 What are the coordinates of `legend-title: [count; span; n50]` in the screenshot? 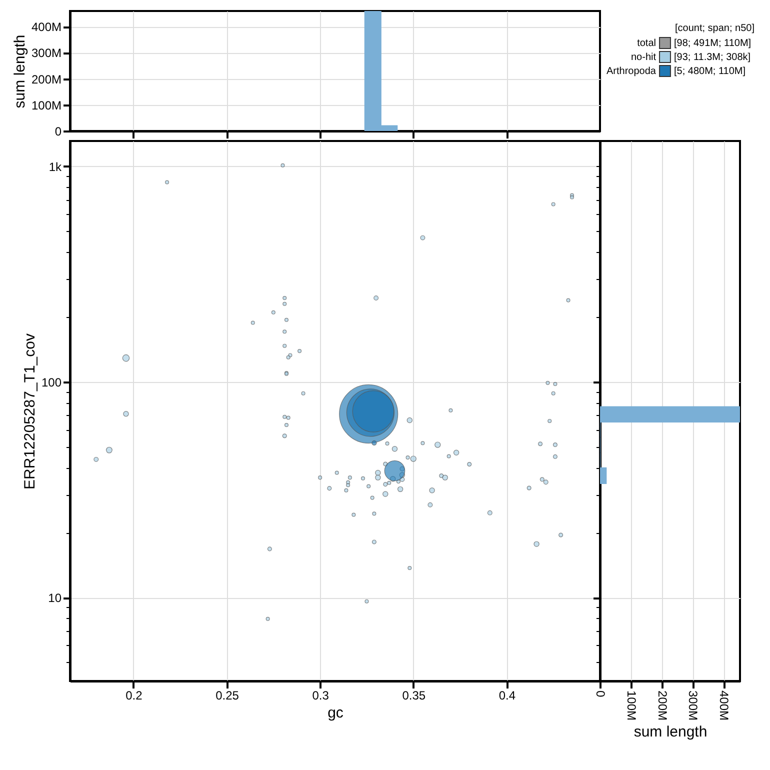 It's located at (715, 28).